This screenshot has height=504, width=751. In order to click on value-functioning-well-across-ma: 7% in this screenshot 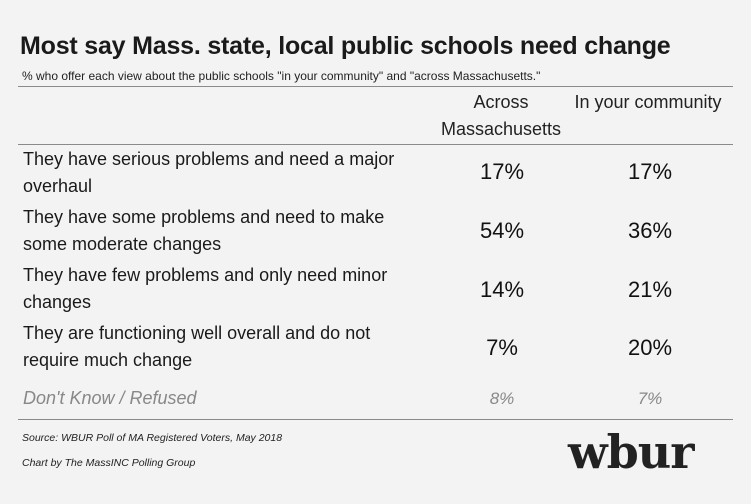, I will do `click(502, 347)`.